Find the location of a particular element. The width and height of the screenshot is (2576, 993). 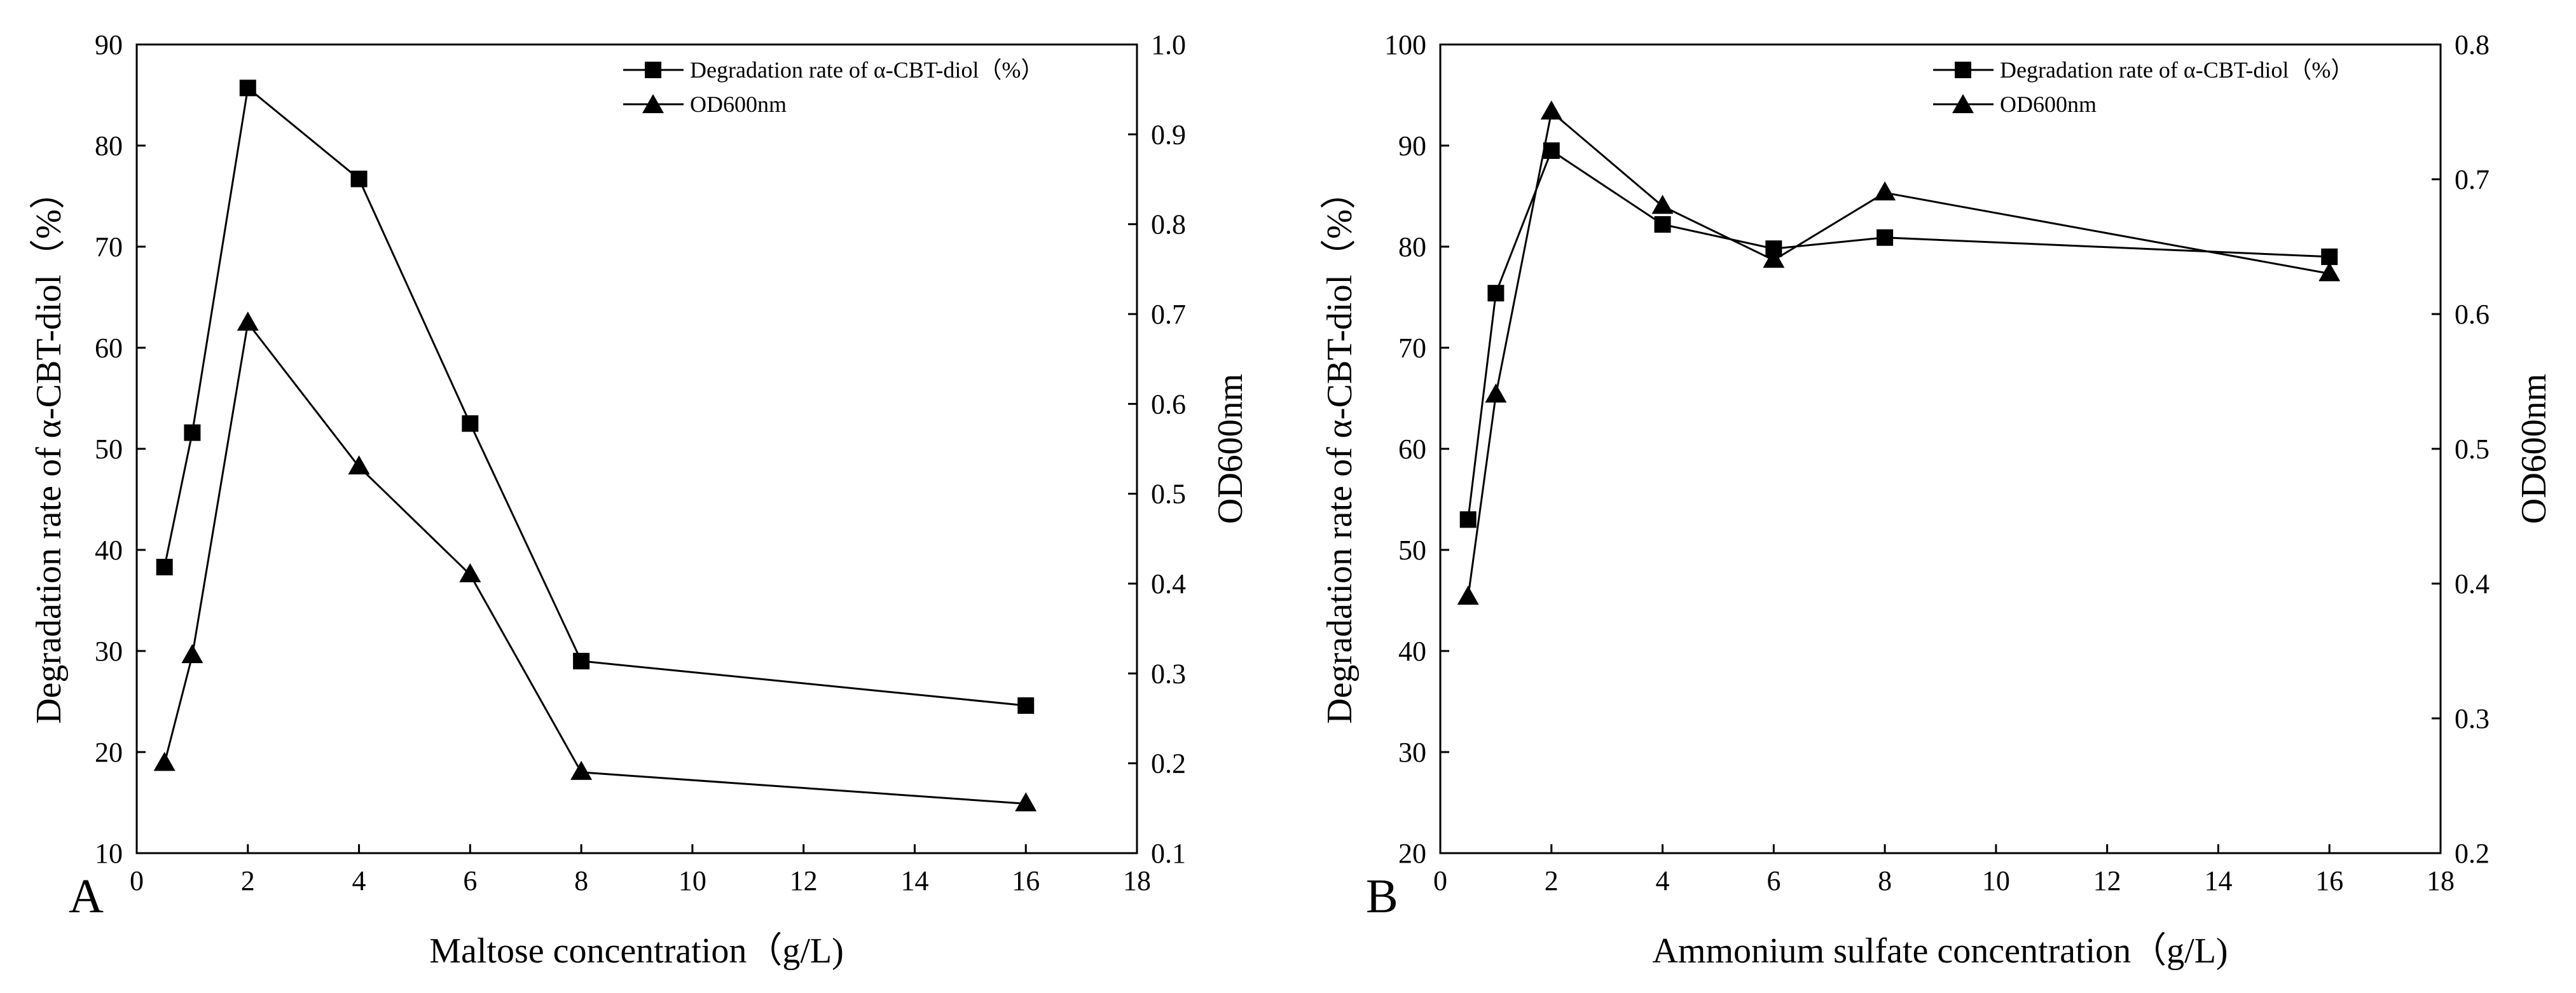

y-tick-label: 40 is located at coordinates (1412, 651).